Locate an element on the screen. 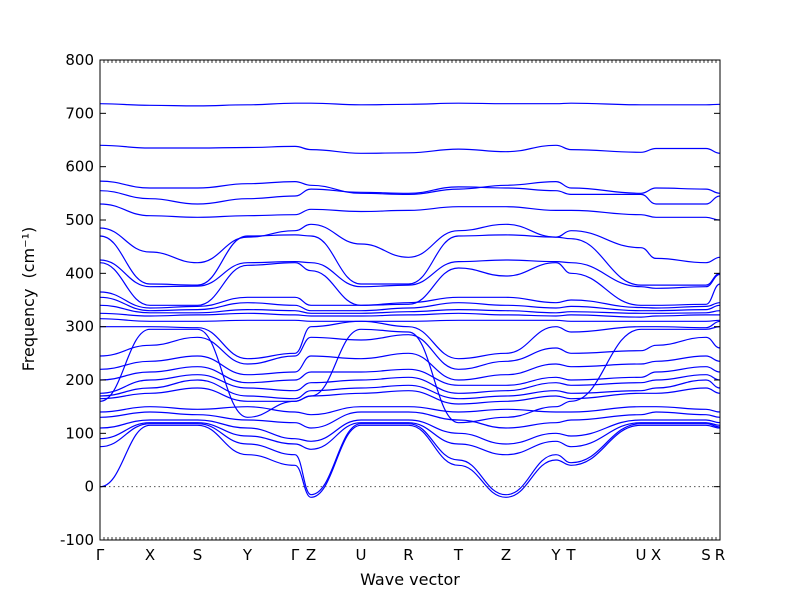  y-tick-label: 800 is located at coordinates (79, 60).